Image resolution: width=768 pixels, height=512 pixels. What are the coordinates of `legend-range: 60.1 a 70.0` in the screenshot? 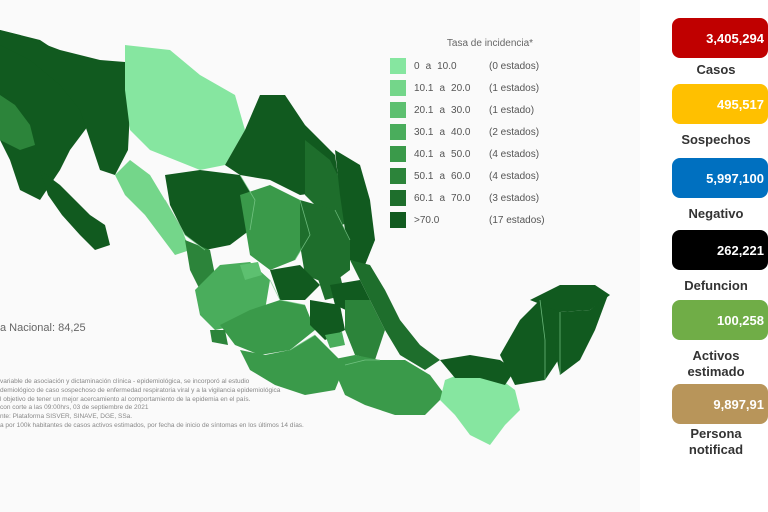 It's located at (451, 198).